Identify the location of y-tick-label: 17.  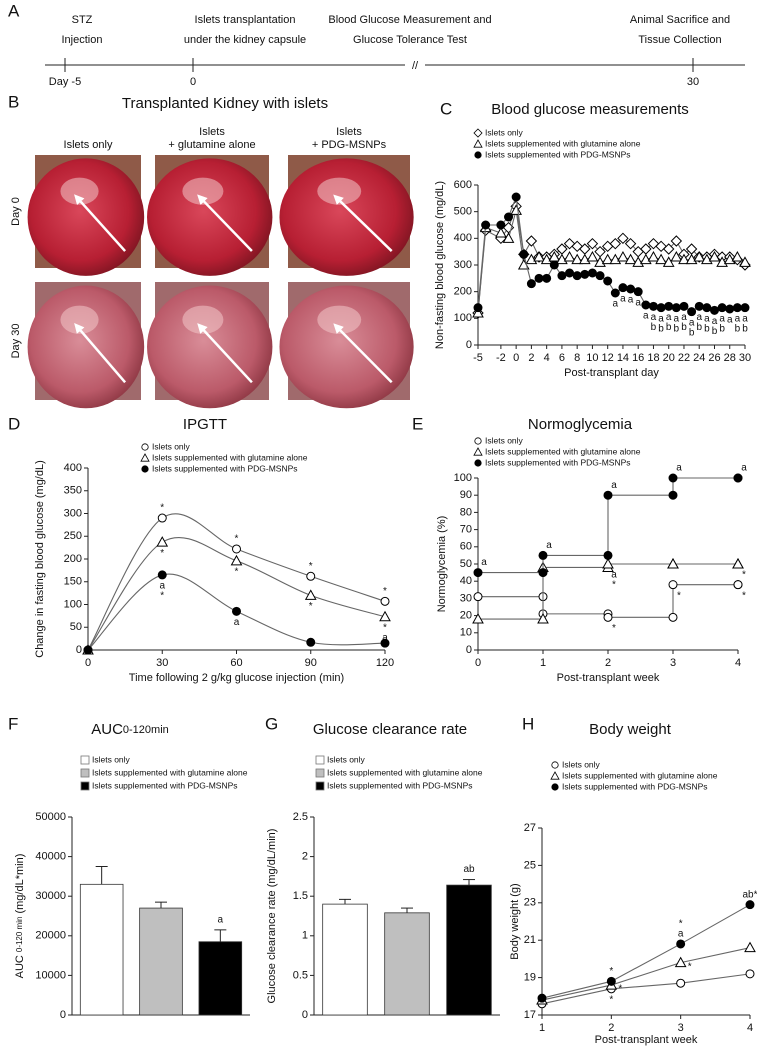
(530, 1015).